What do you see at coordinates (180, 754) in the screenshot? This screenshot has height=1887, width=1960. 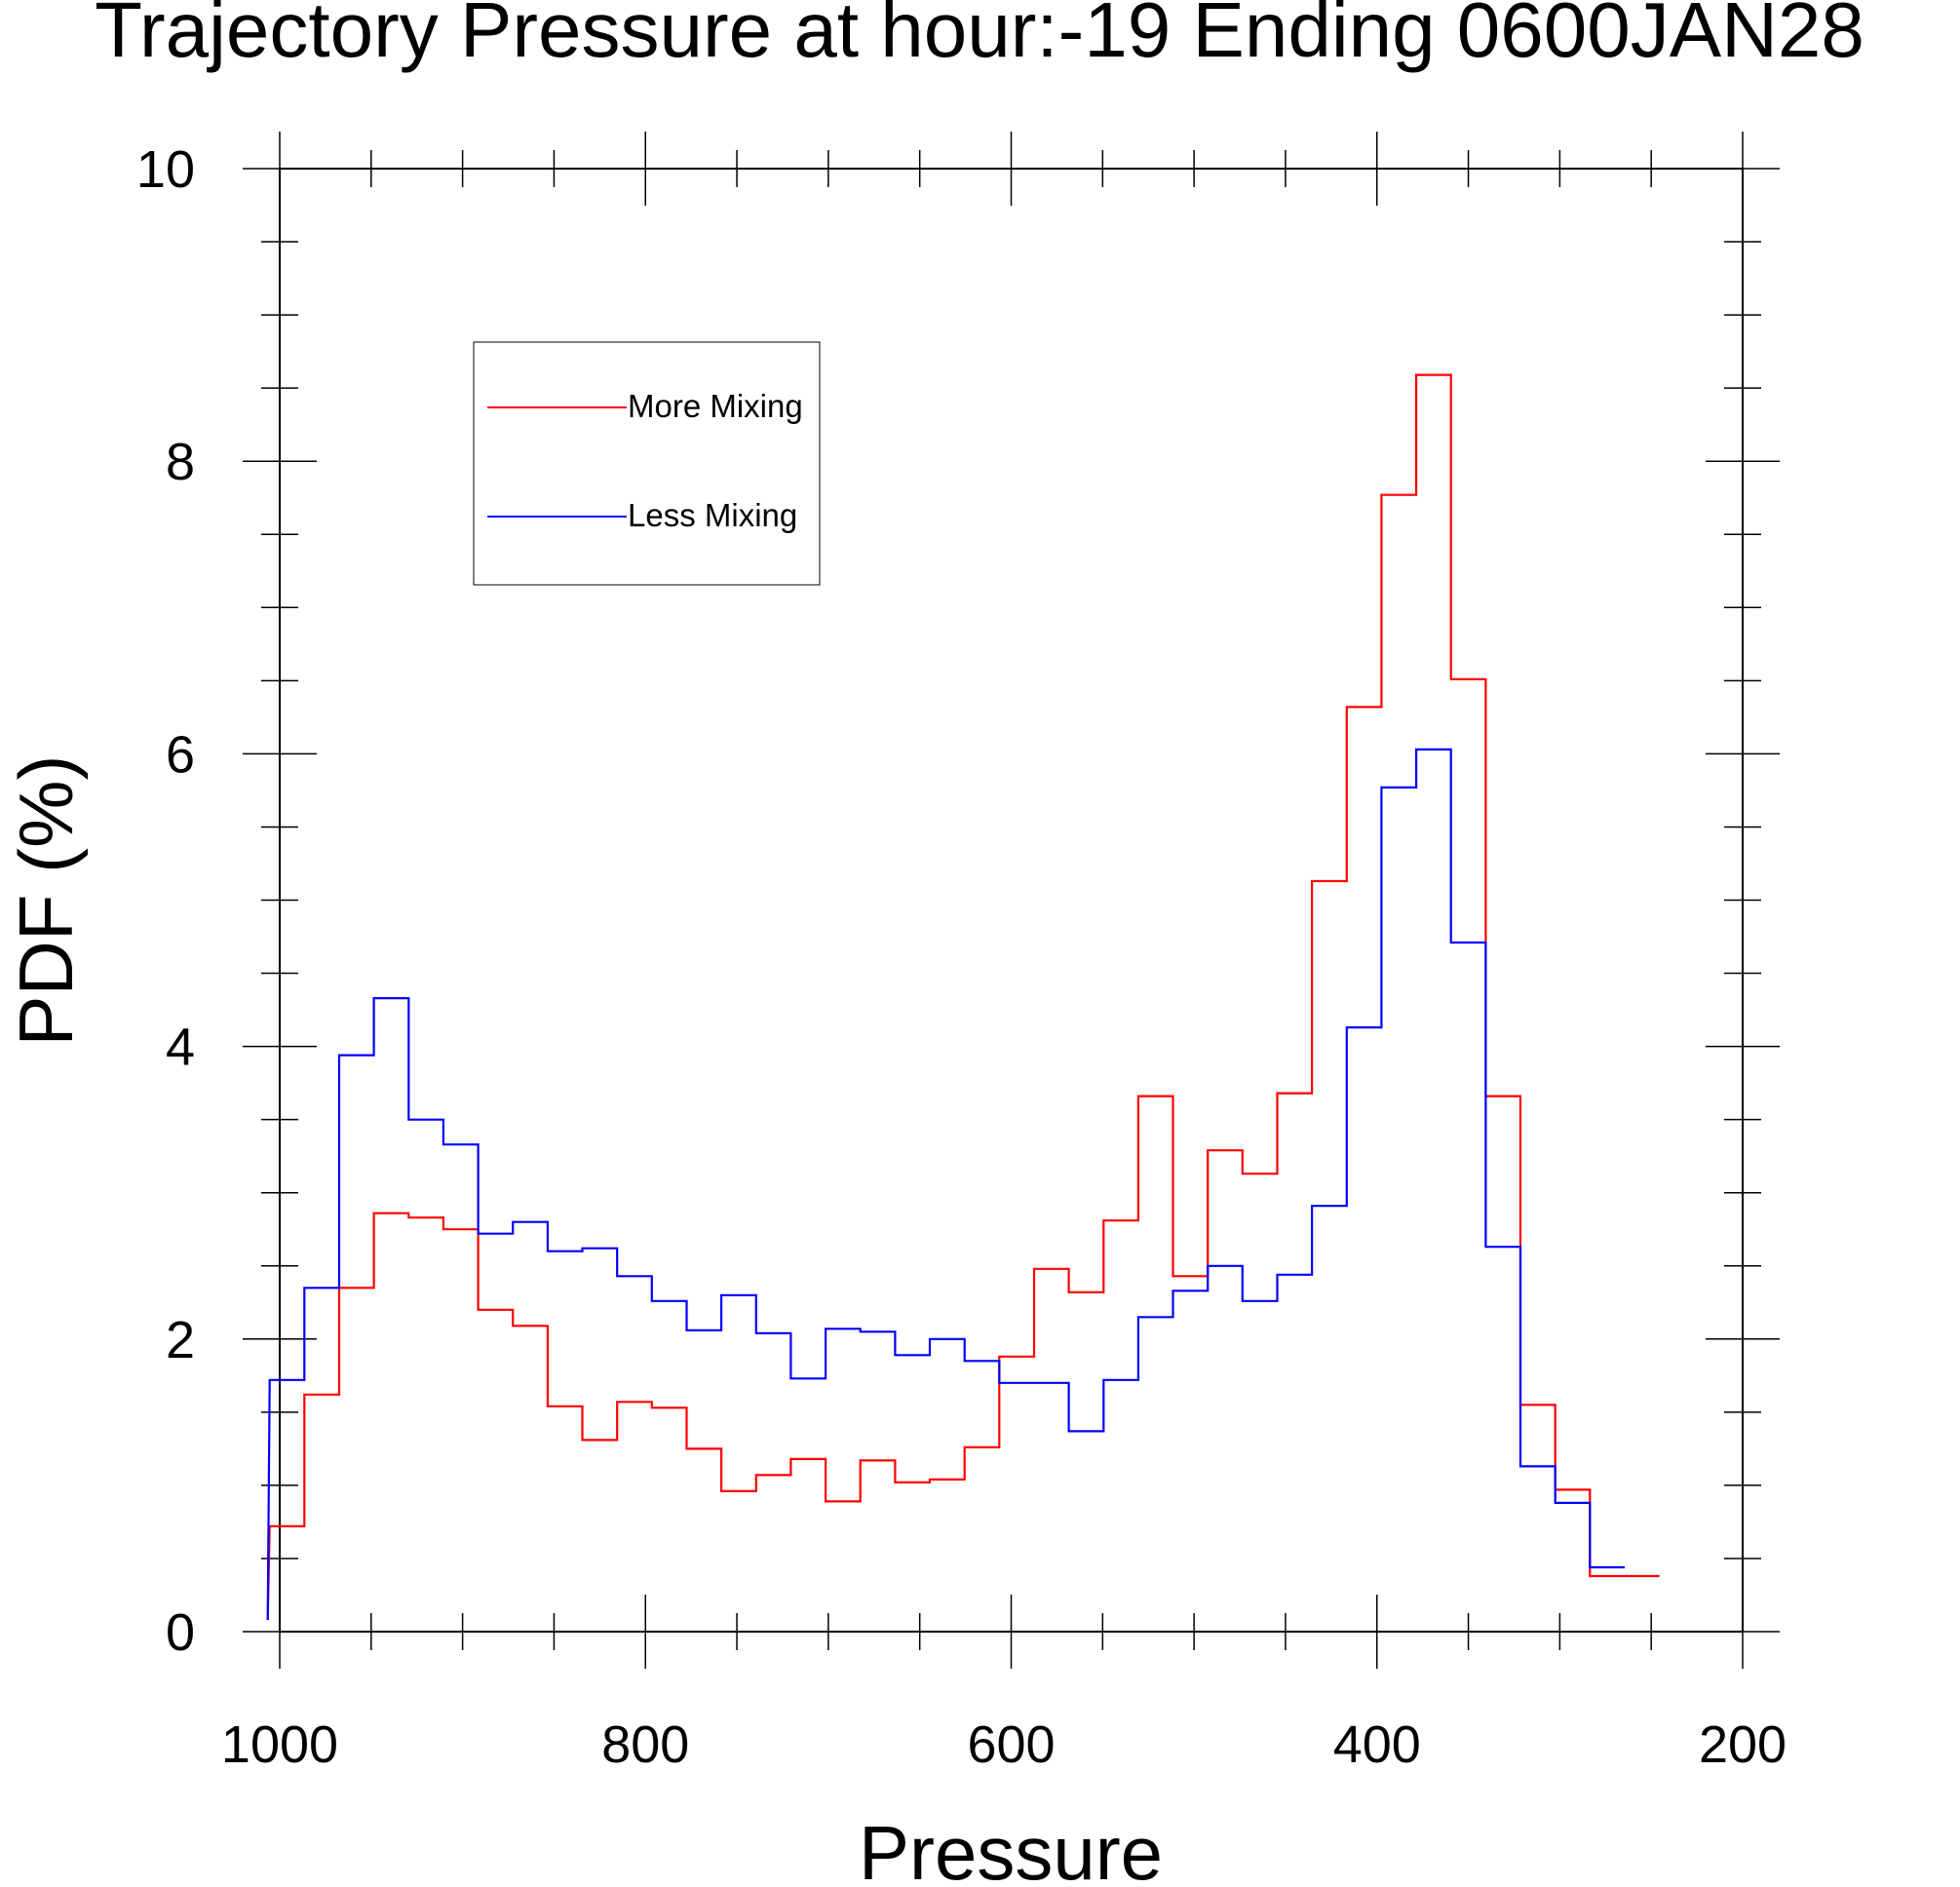 I see `y-tick-label: 6` at bounding box center [180, 754].